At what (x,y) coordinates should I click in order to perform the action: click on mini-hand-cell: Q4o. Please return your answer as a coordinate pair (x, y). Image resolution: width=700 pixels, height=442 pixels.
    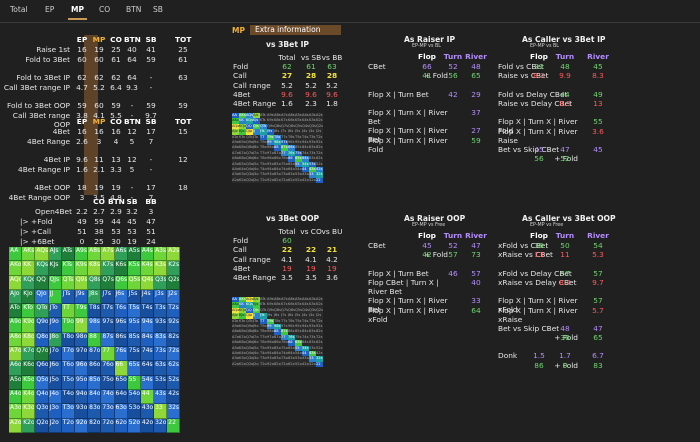
    Looking at the image, I should click on (249, 353).